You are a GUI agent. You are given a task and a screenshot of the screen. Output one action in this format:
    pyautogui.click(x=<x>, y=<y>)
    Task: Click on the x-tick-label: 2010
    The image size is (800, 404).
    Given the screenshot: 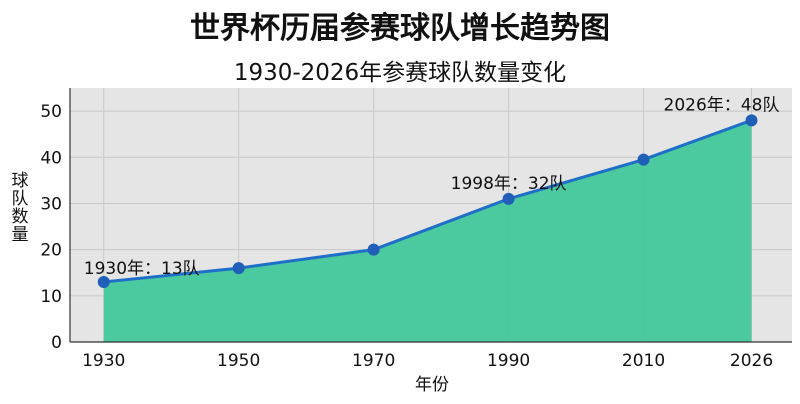 What is the action you would take?
    pyautogui.click(x=643, y=361)
    